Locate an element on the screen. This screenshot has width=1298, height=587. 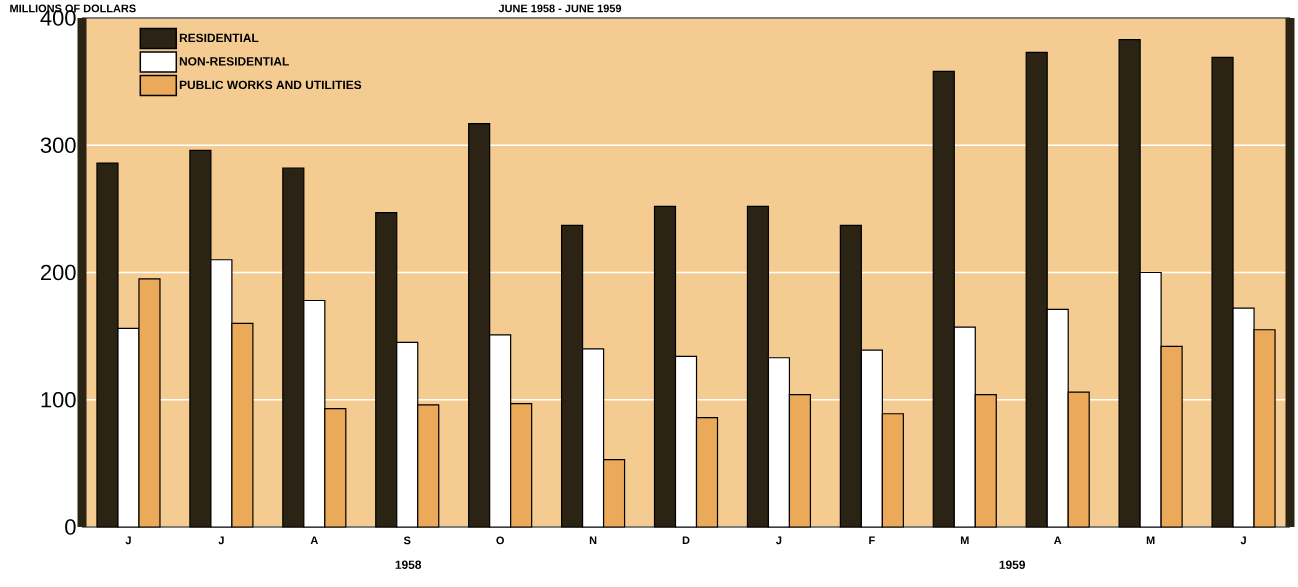
chart-subtitle: JUNE 1958 - JUNE 1959 is located at coordinates (560, 8).